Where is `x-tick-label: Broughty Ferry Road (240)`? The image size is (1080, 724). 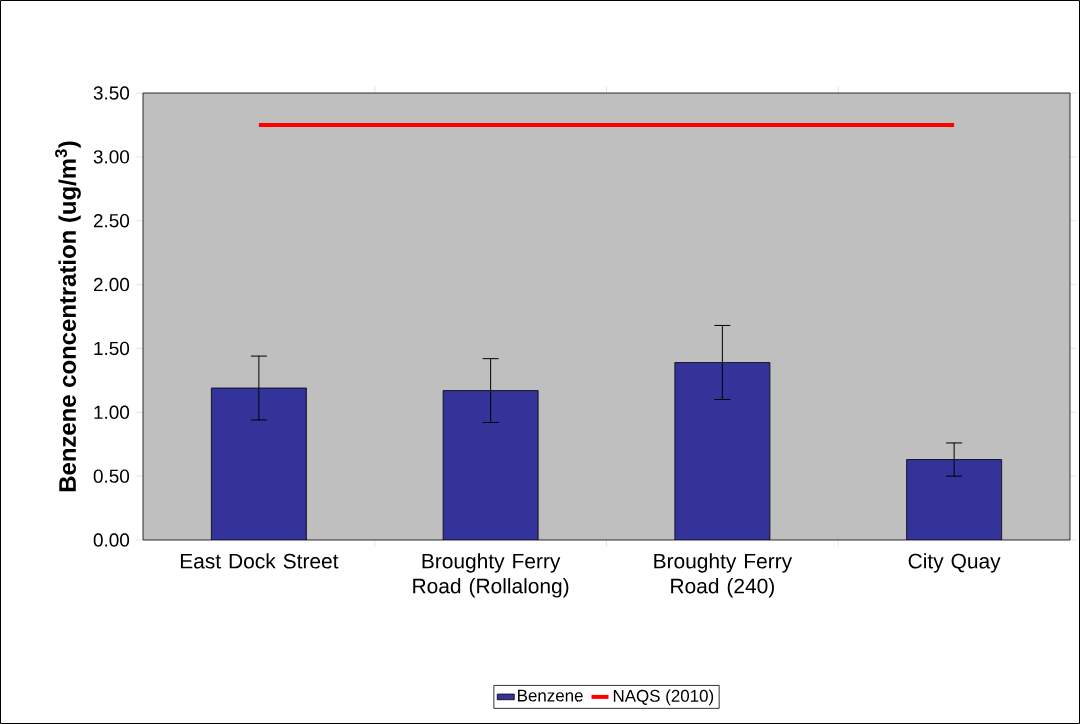
x-tick-label: Broughty Ferry Road (240) is located at coordinates (723, 575).